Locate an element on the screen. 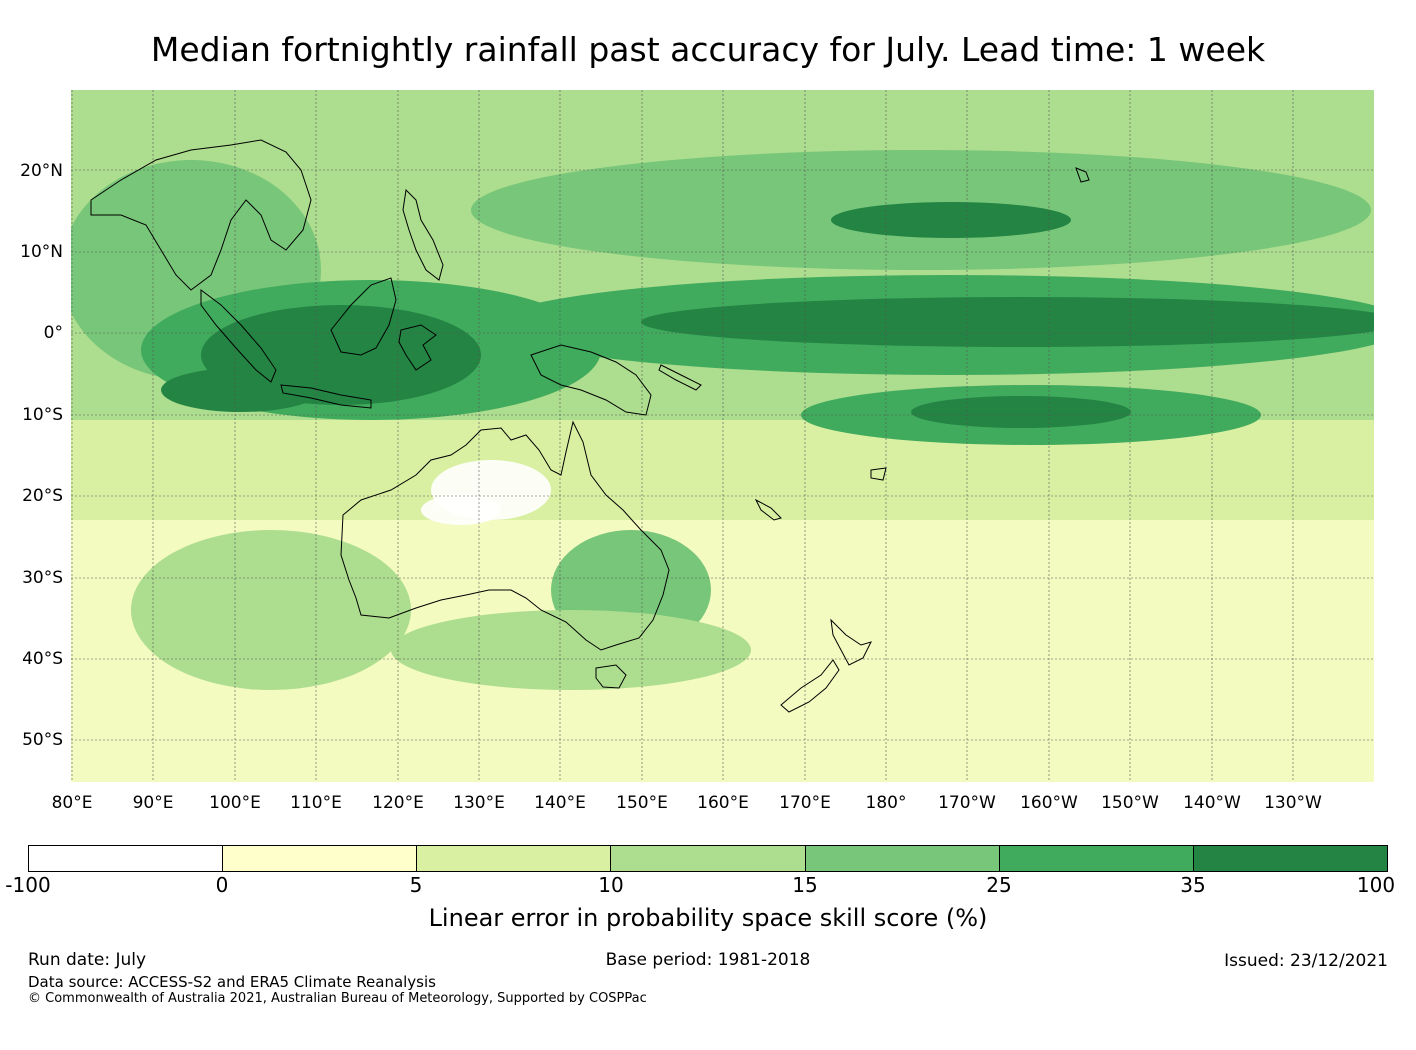 The width and height of the screenshot is (1416, 1050). lon-label-120e: 120°E is located at coordinates (398, 803).